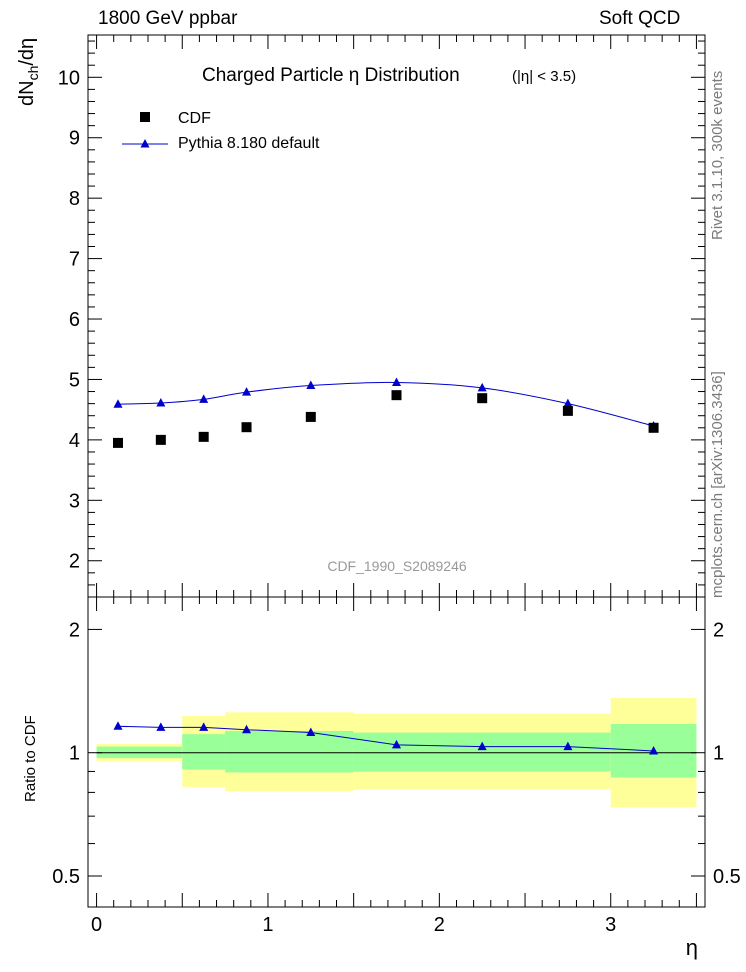 This screenshot has width=746, height=972. I want to click on ratio-x-tick-label: 2, so click(439, 925).